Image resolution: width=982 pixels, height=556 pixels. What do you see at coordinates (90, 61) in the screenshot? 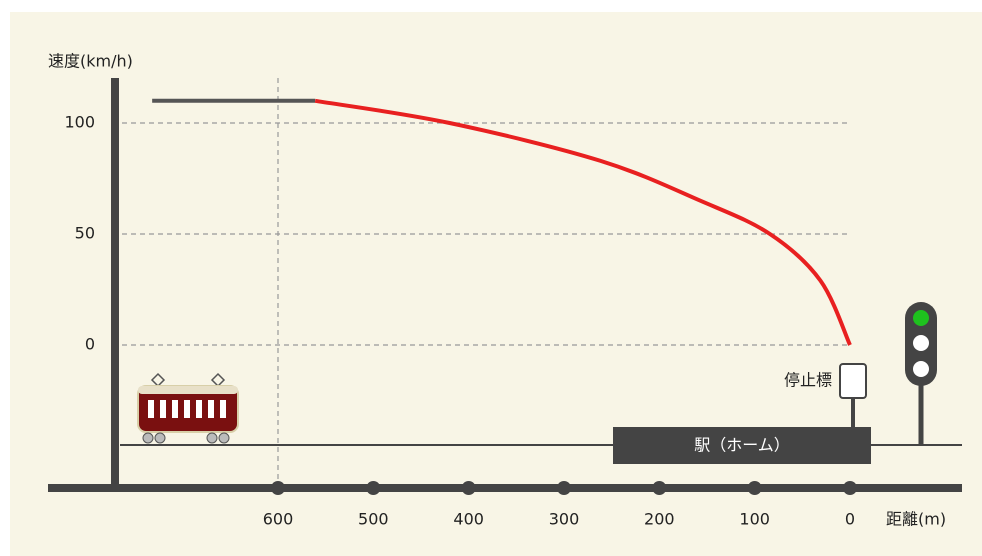
I see `y-axis-label: 速度(km/h)` at bounding box center [90, 61].